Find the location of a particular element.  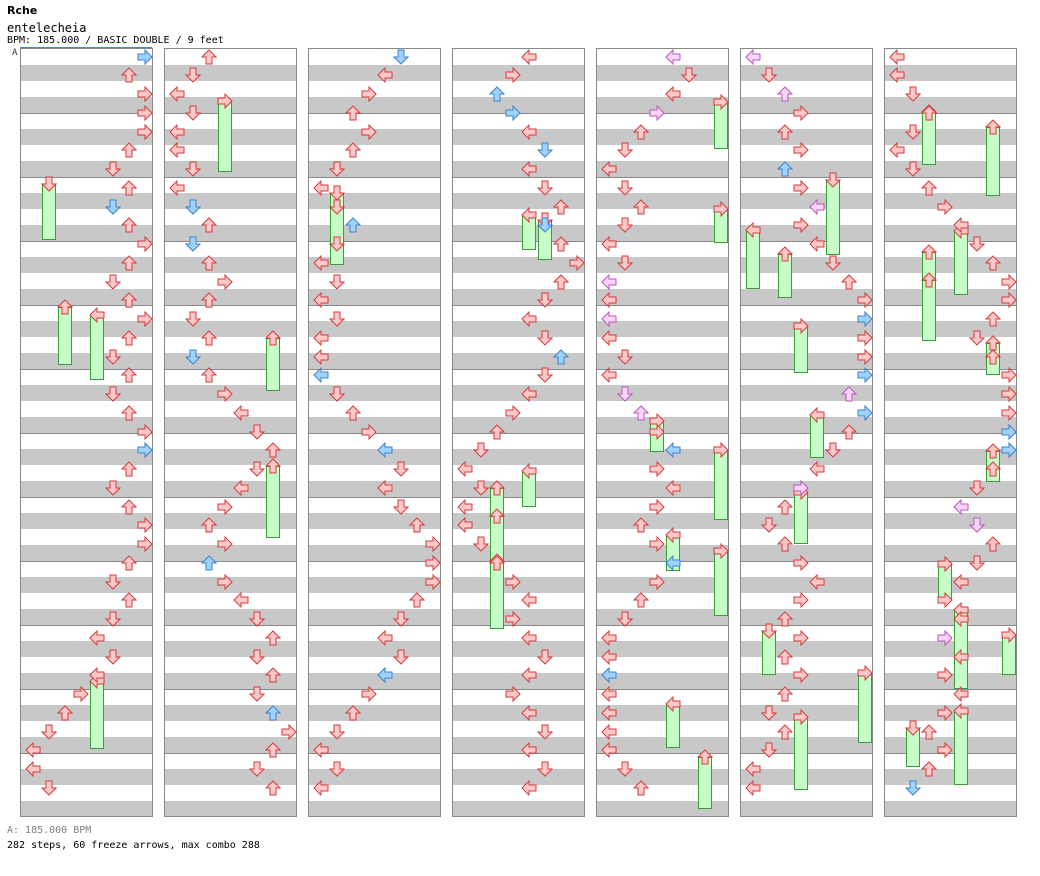

brand-label: Rche is located at coordinates (22, 10).